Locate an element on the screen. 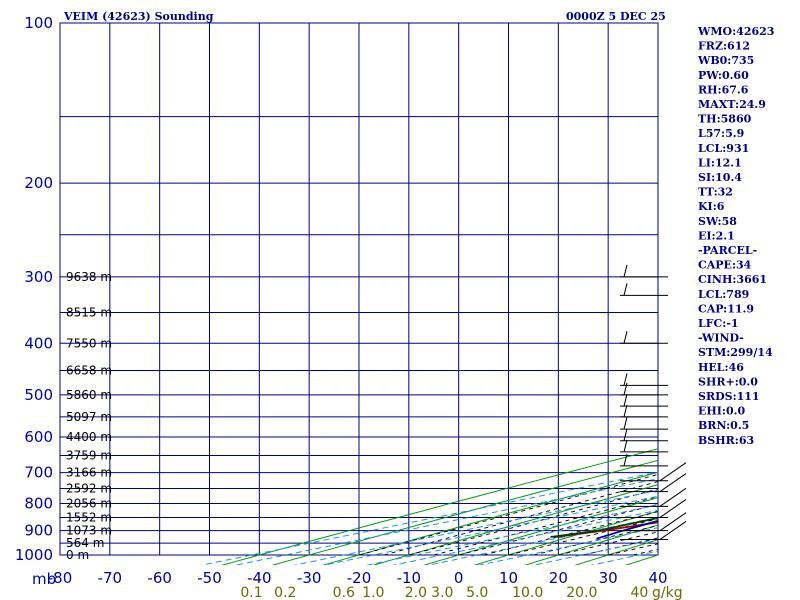  height-label: 6658 m is located at coordinates (89, 371).